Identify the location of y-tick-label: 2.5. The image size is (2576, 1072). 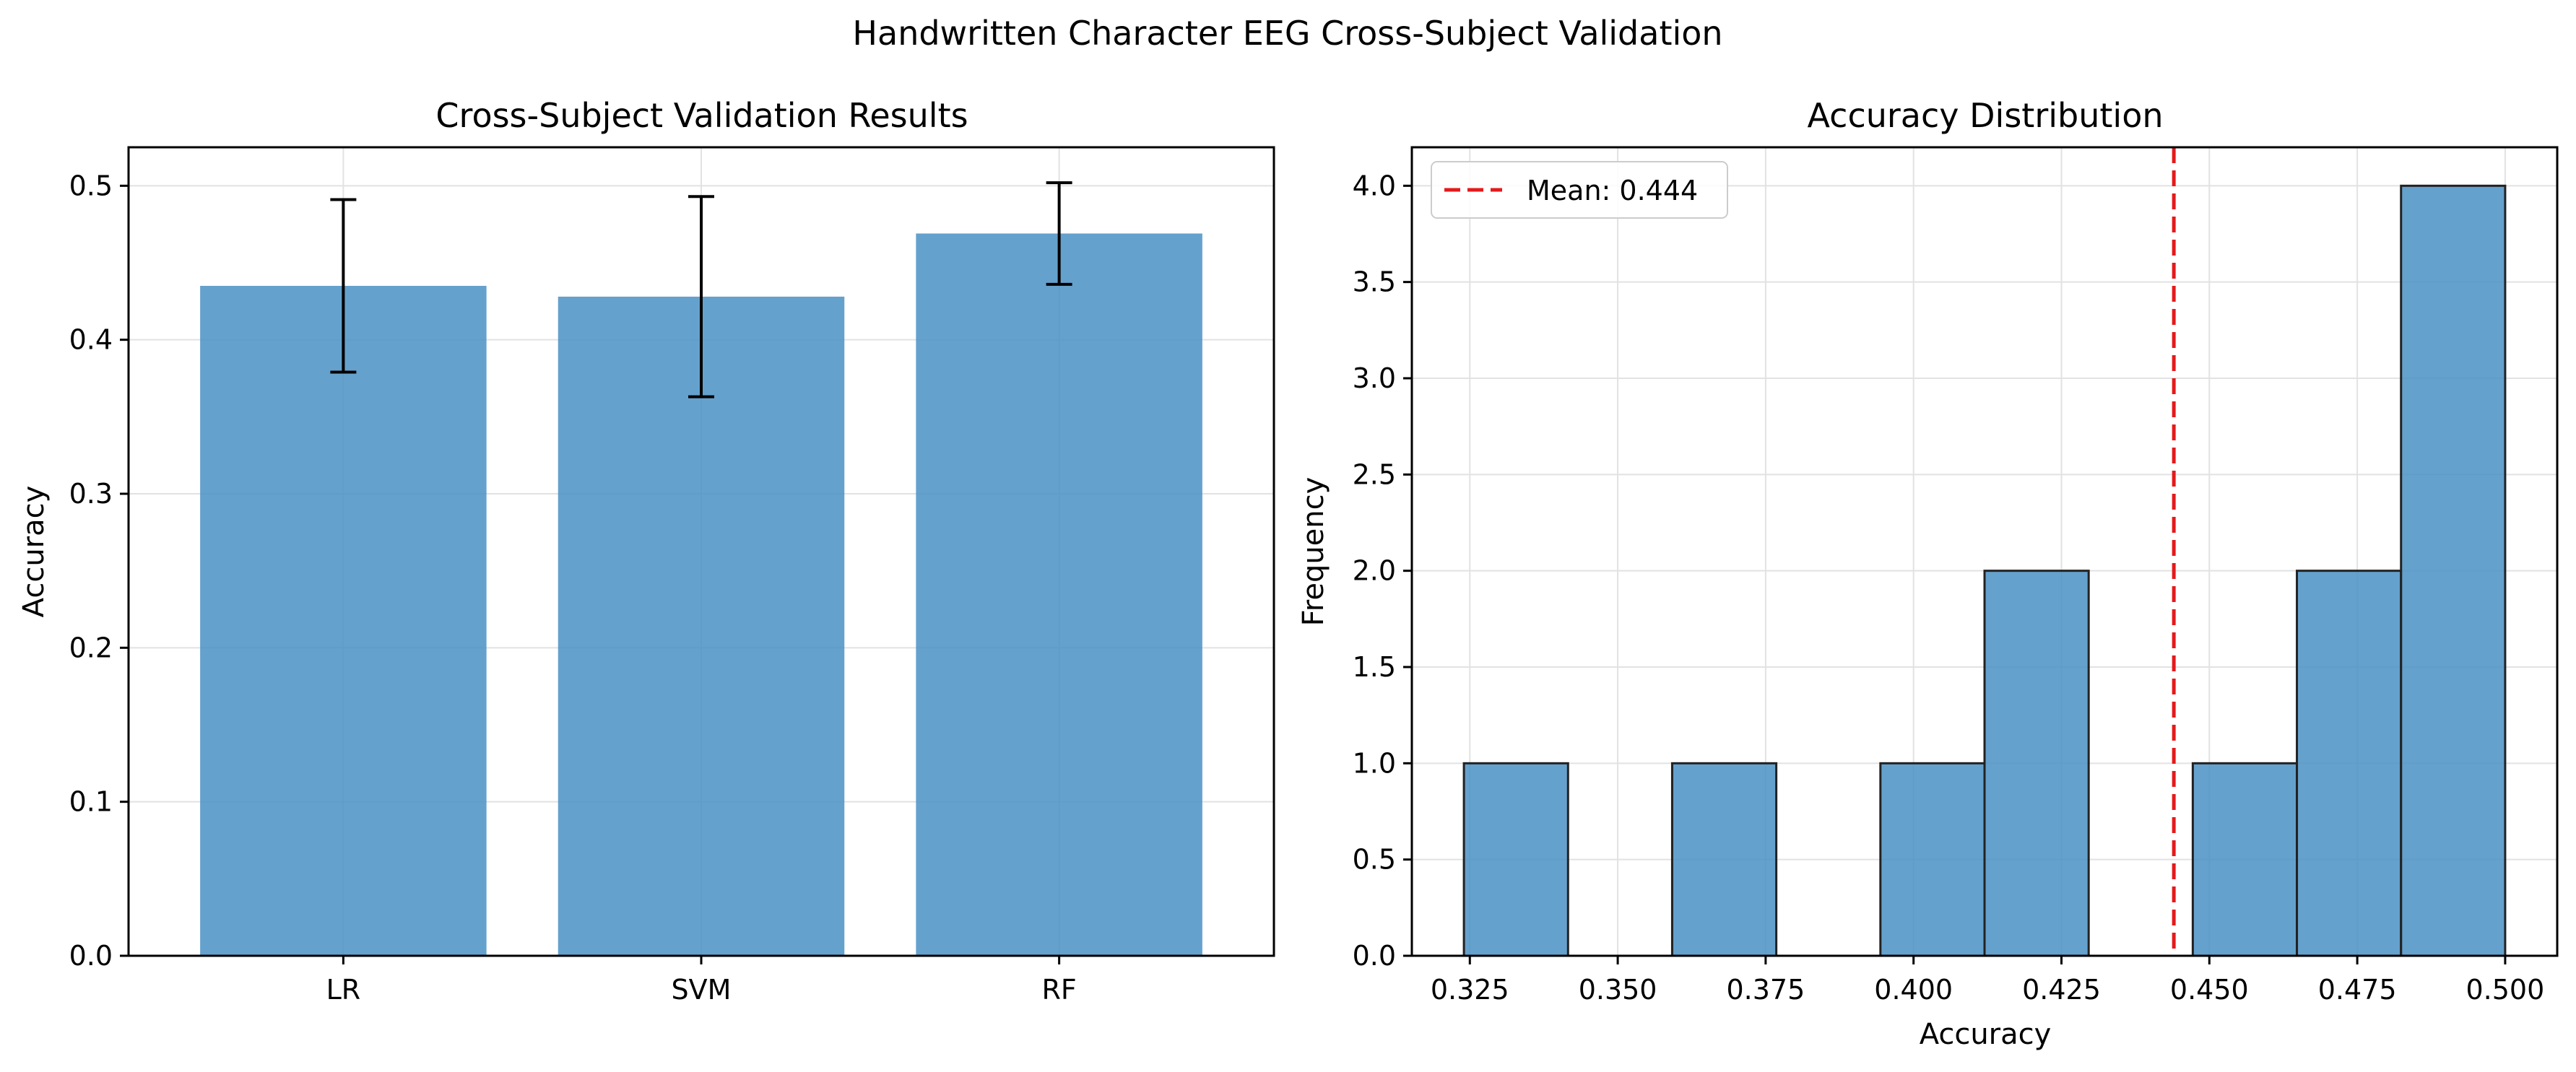
(1374, 474).